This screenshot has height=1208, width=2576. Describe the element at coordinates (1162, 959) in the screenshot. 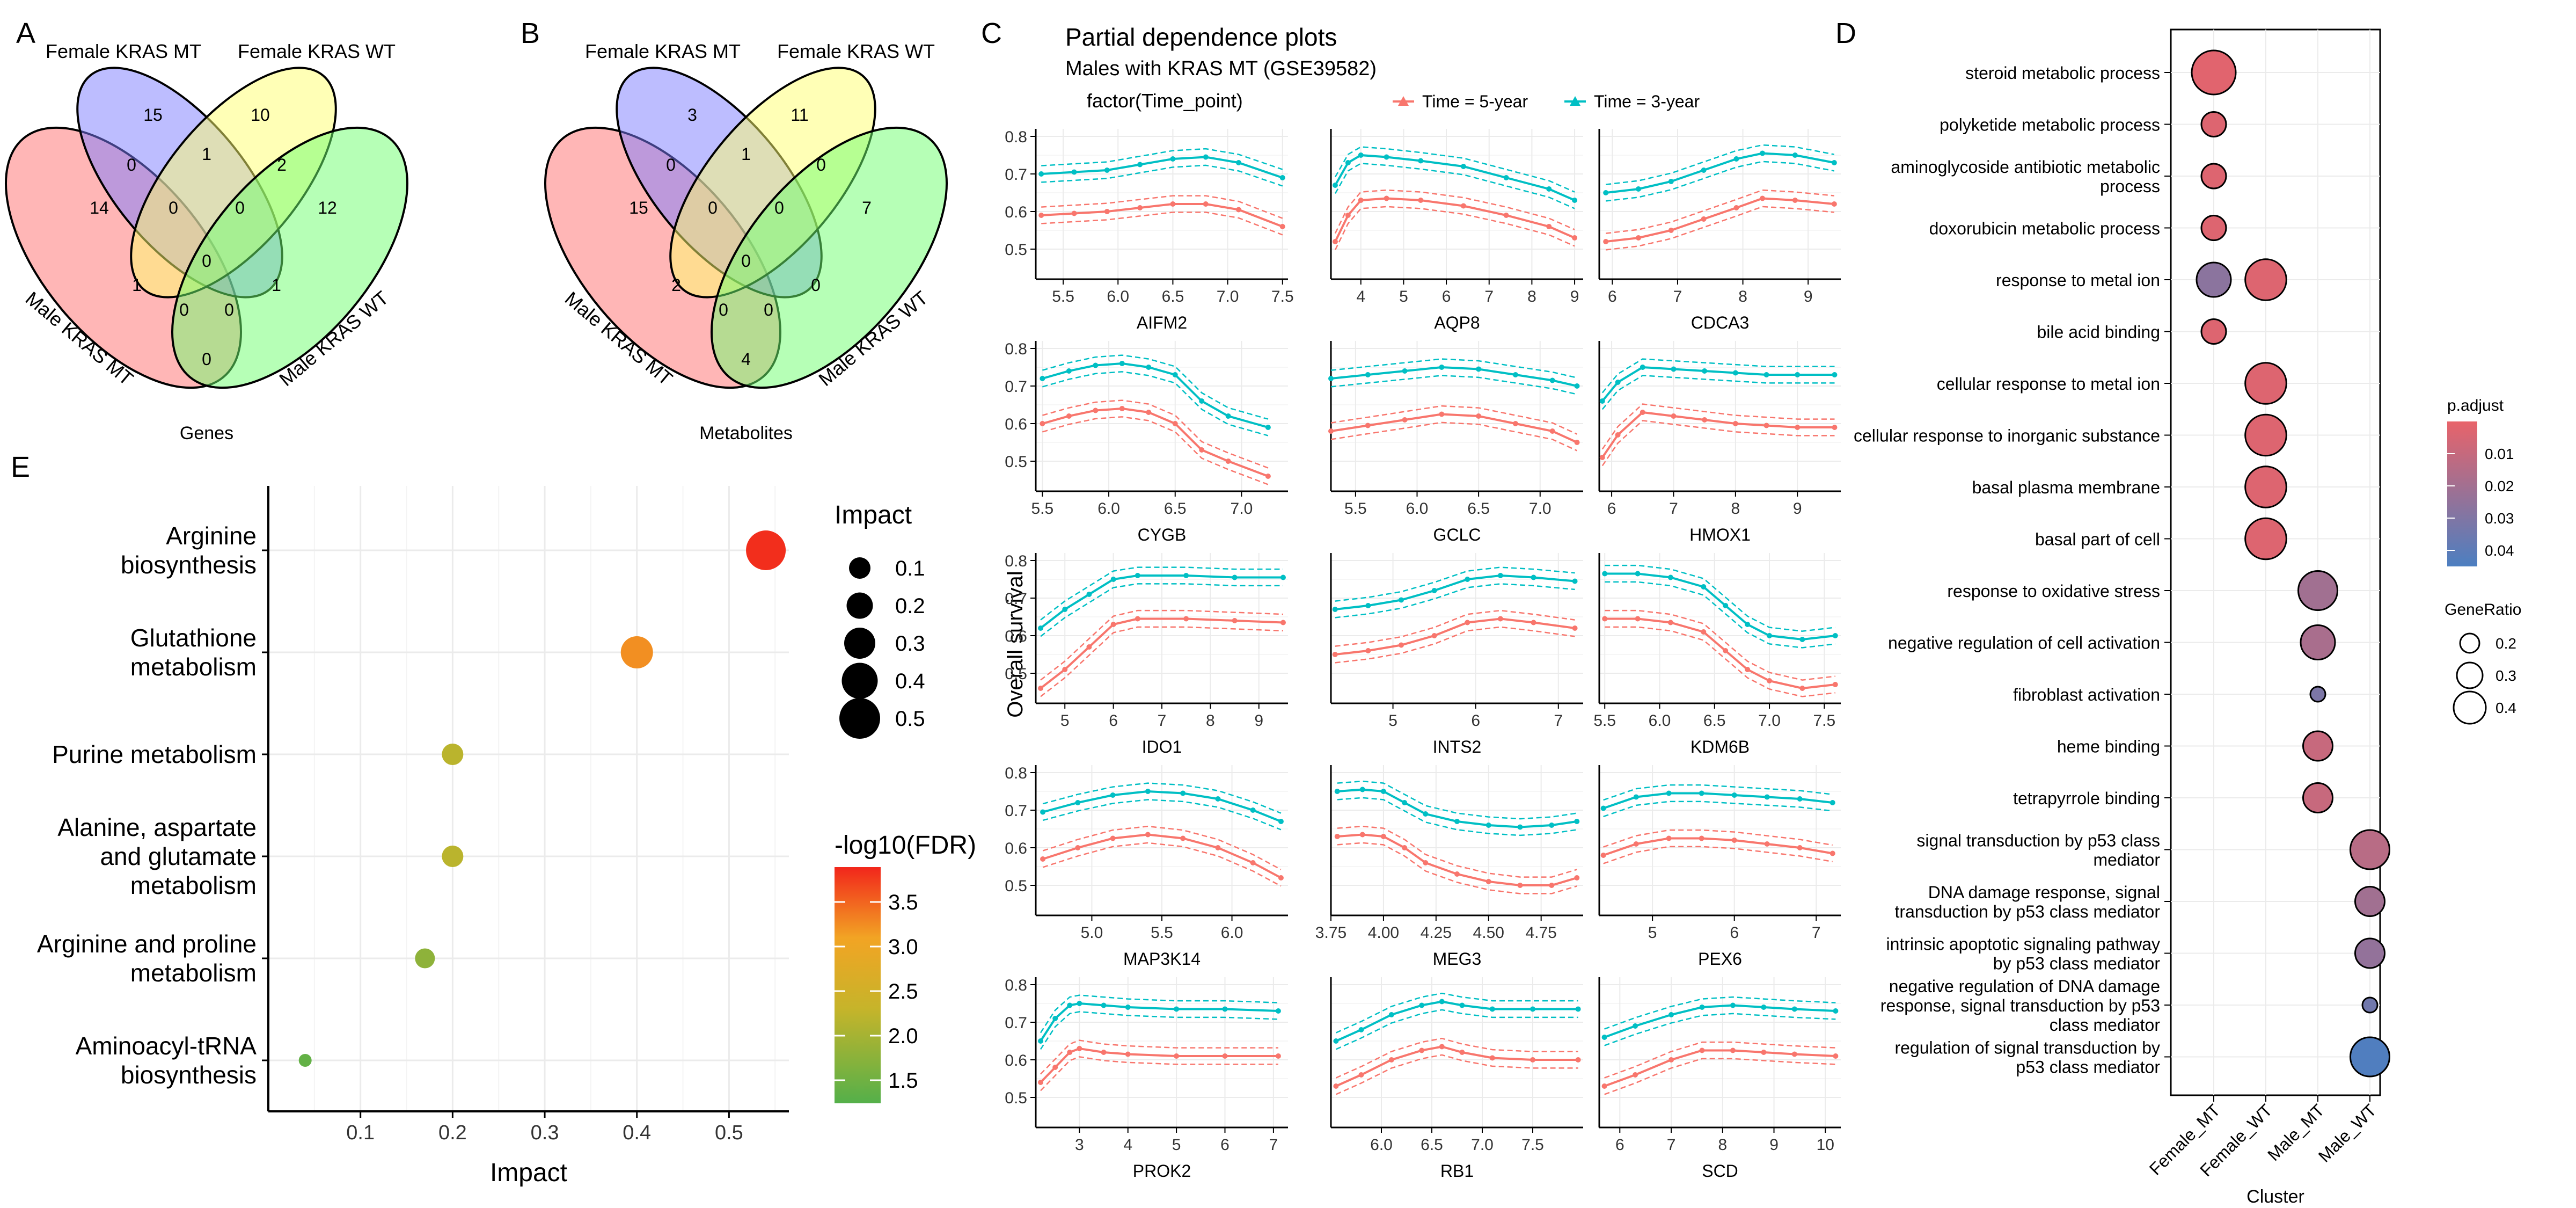

I see `pdp-facet-name: MAP3K14` at that location.